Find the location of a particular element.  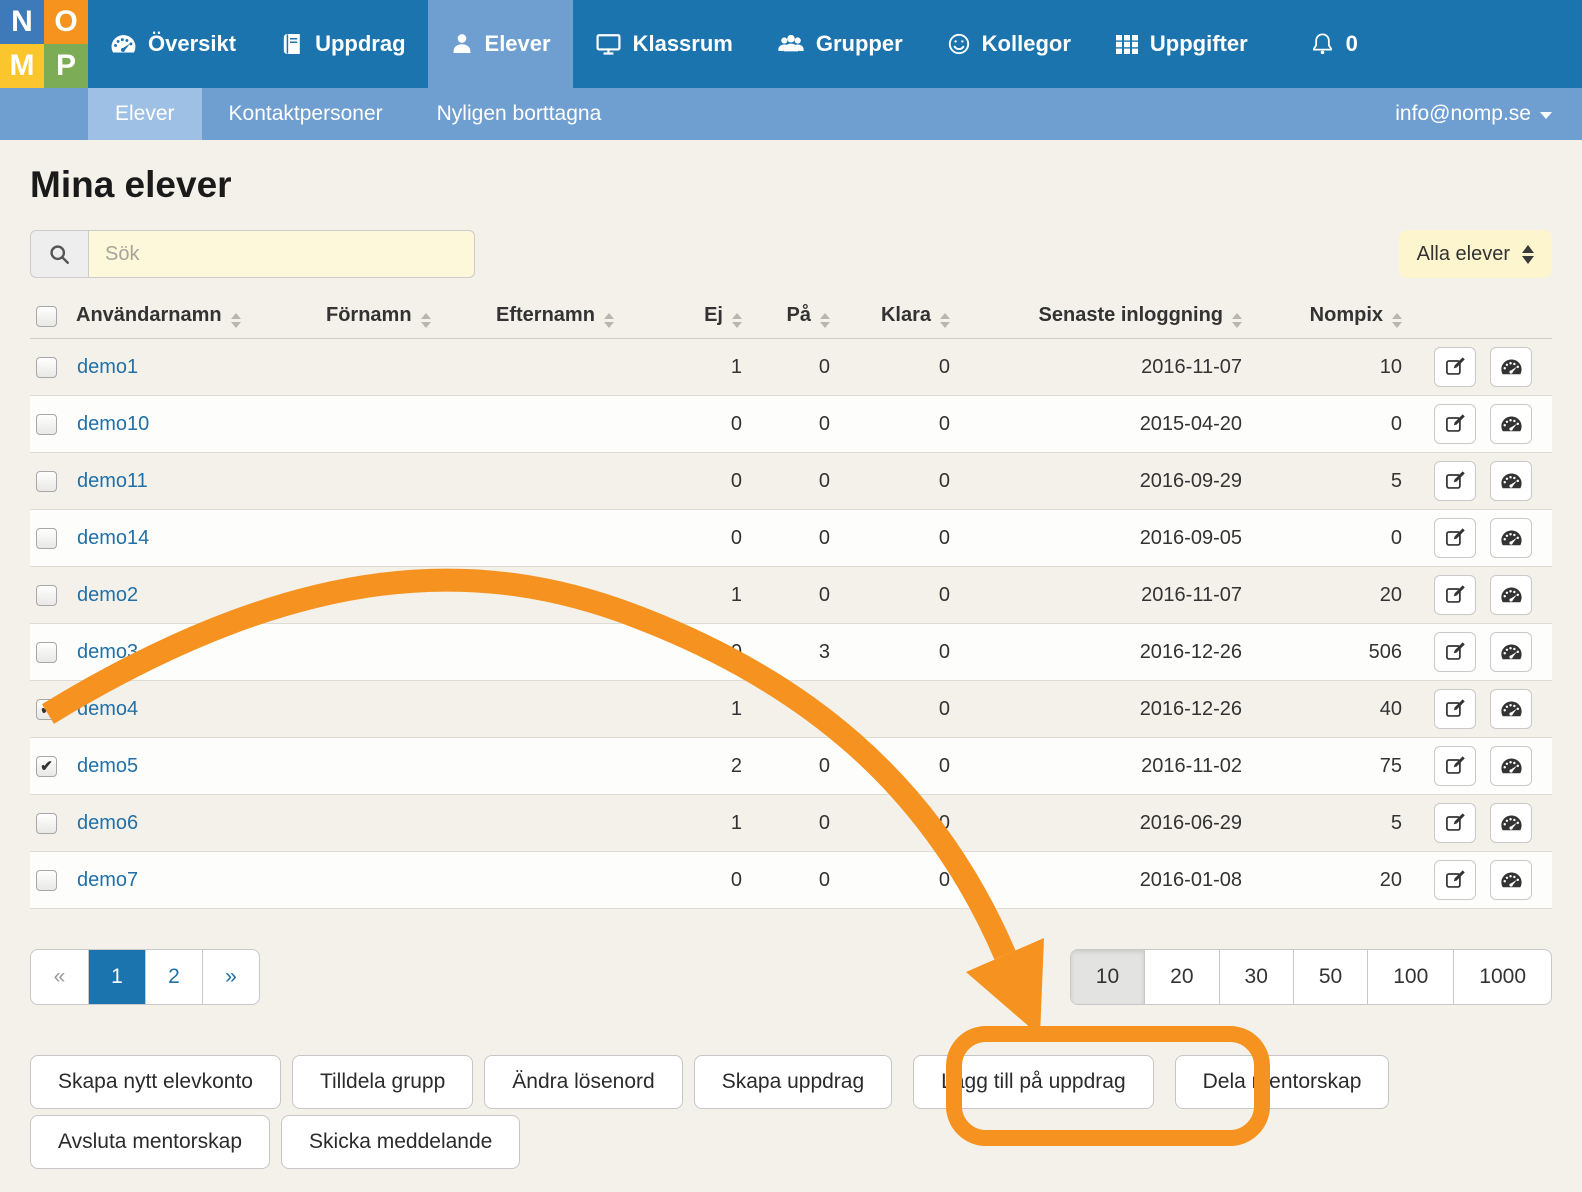

page-size-50: 50 is located at coordinates (1329, 977).